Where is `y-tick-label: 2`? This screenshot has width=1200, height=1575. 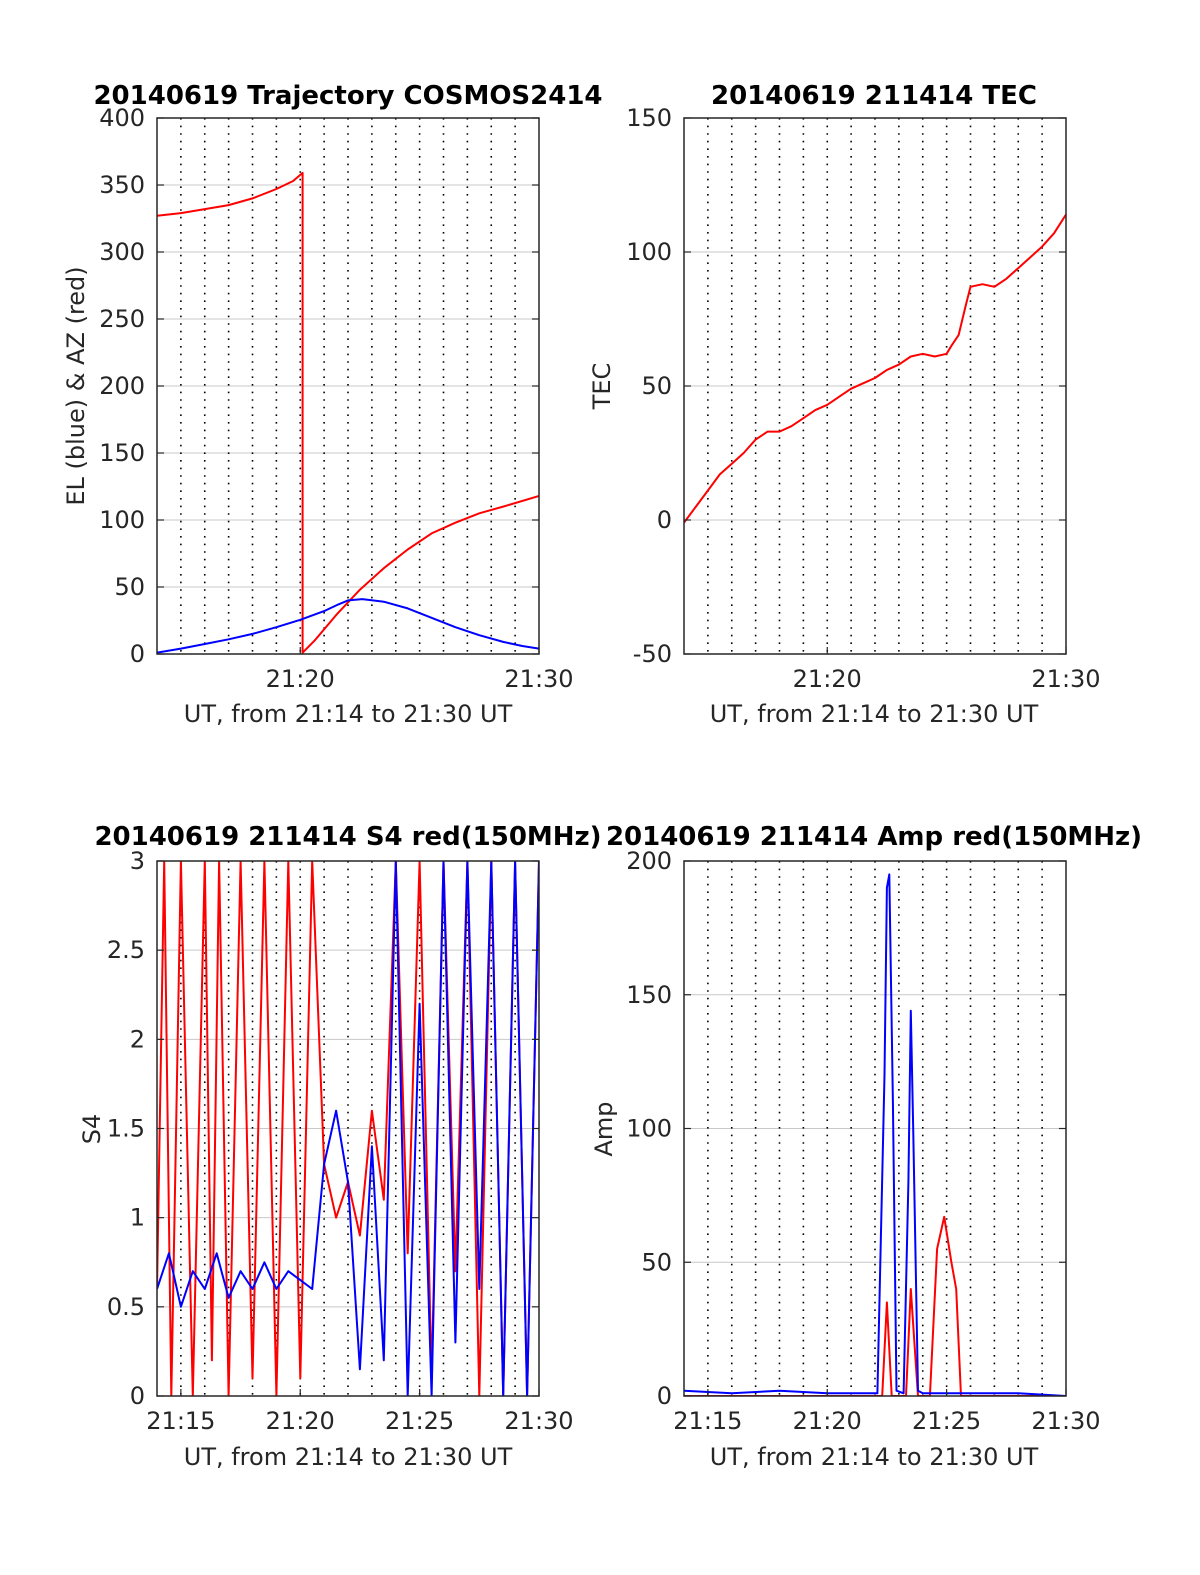 y-tick-label: 2 is located at coordinates (137, 1039).